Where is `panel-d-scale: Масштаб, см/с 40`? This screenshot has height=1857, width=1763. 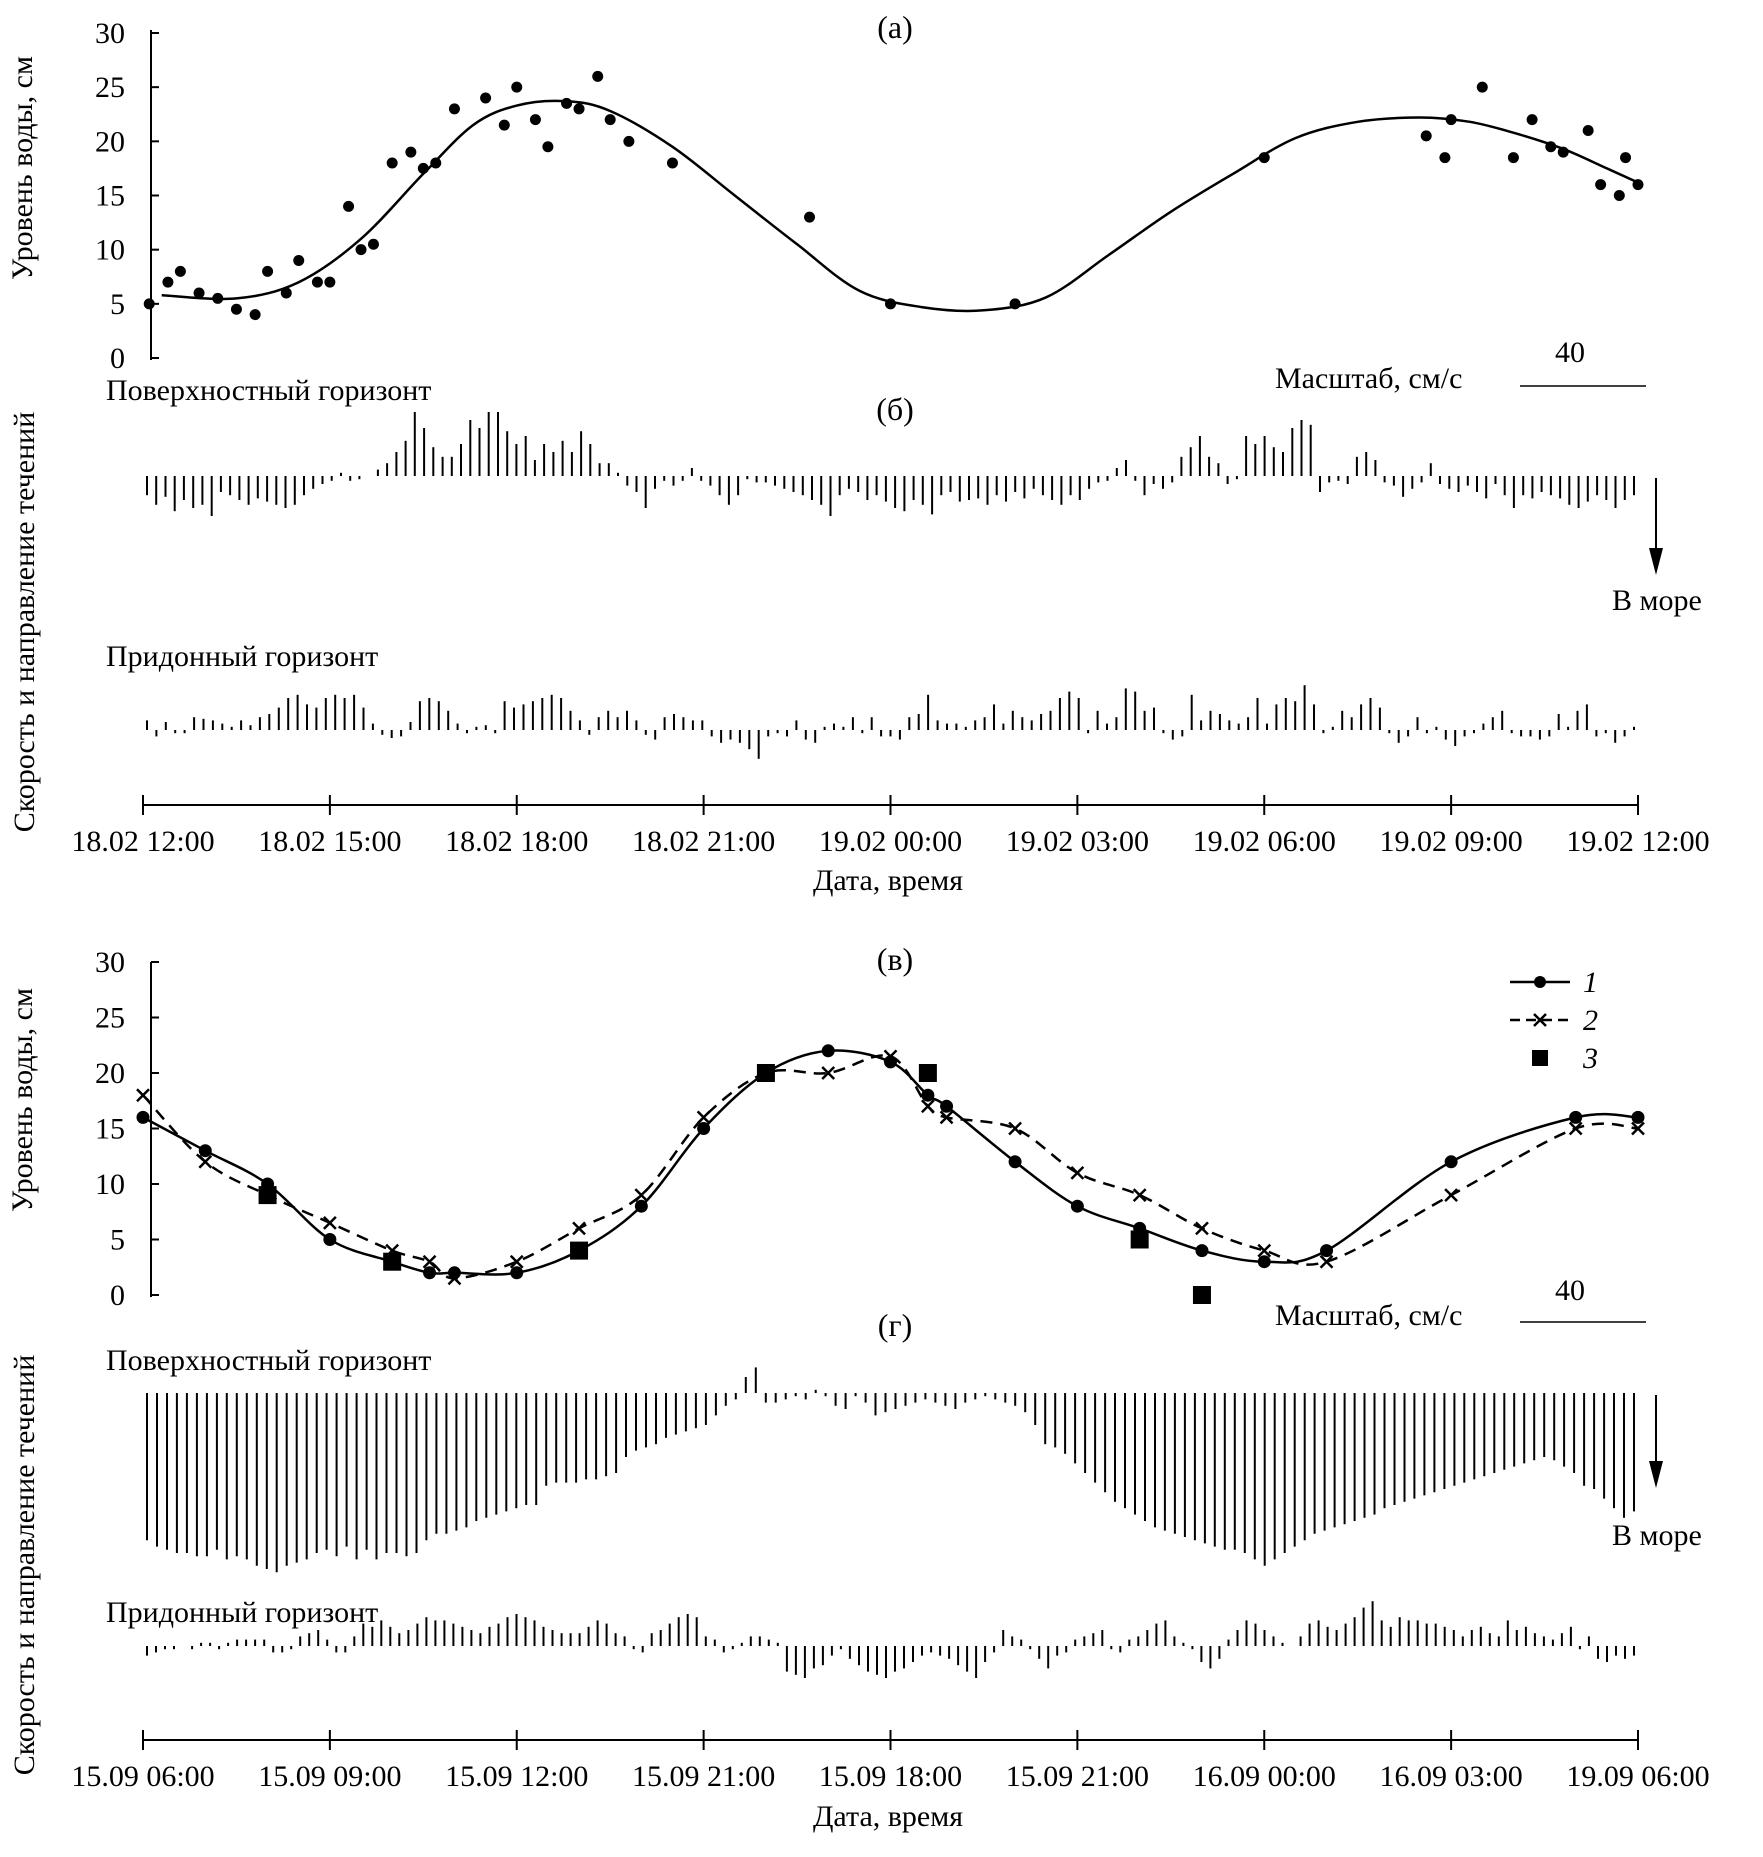 panel-d-scale: Масштаб, см/с 40 is located at coordinates (1460, 1303).